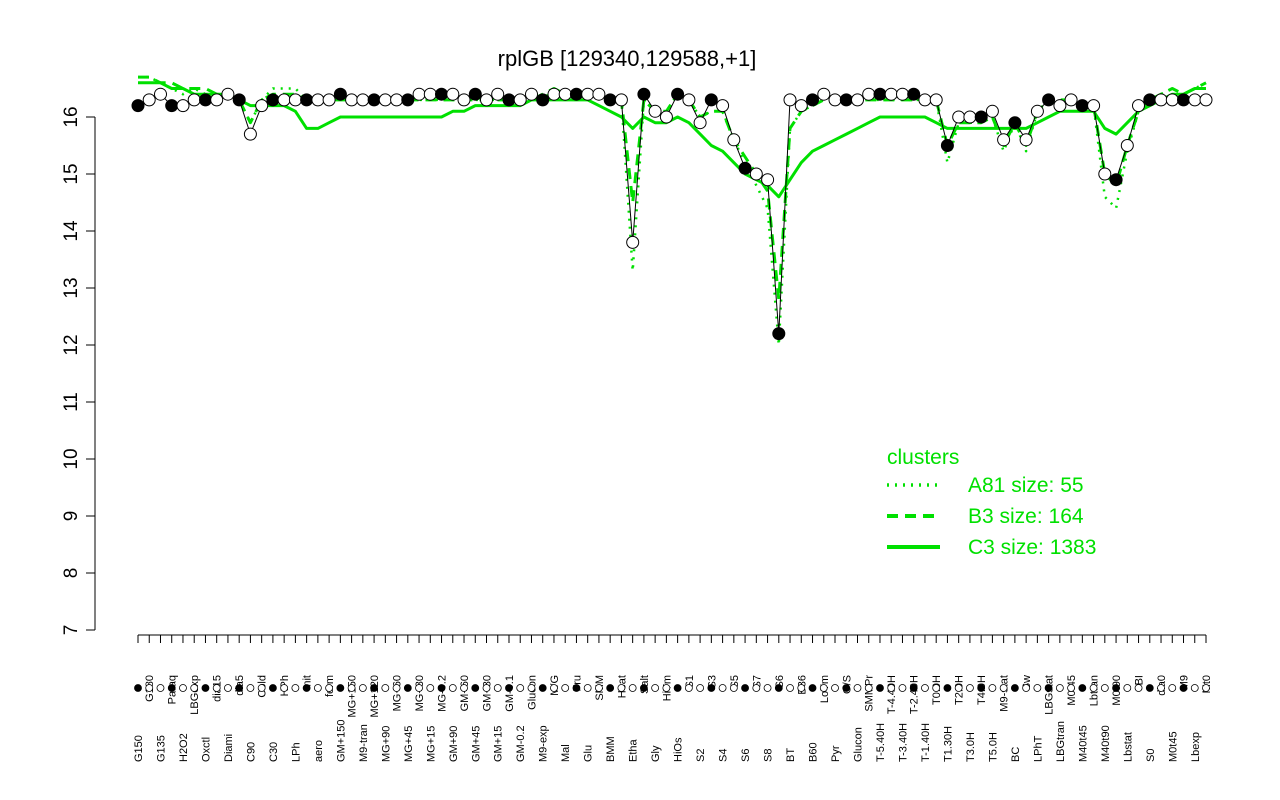 Image resolution: width=1280 pixels, height=800 pixels. What do you see at coordinates (139, 748) in the screenshot?
I see `x-tick-label: G150` at bounding box center [139, 748].